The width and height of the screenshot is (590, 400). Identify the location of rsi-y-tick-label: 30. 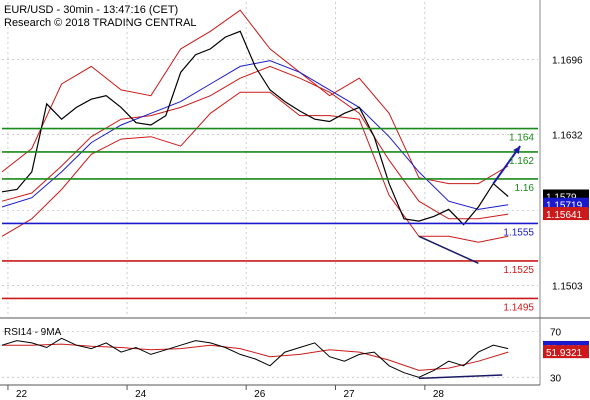
(556, 378).